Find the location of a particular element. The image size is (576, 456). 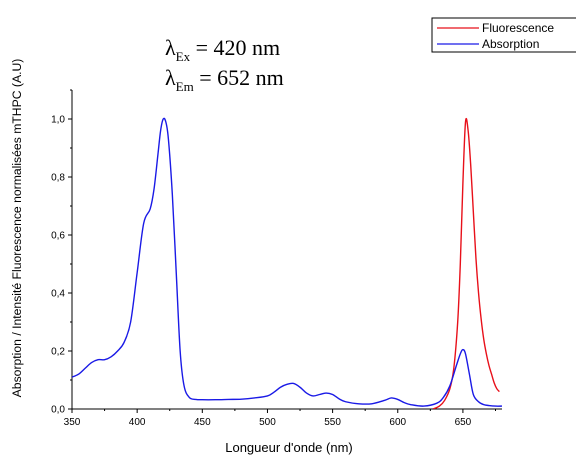

legend-box is located at coordinates (503, 35).